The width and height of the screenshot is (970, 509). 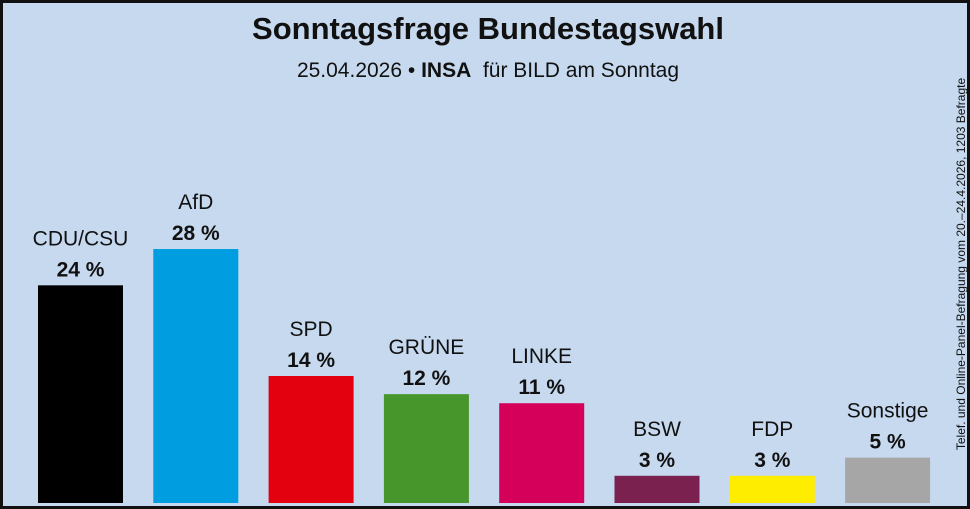 I want to click on bar-category-label: GRÜNE, so click(x=426, y=347).